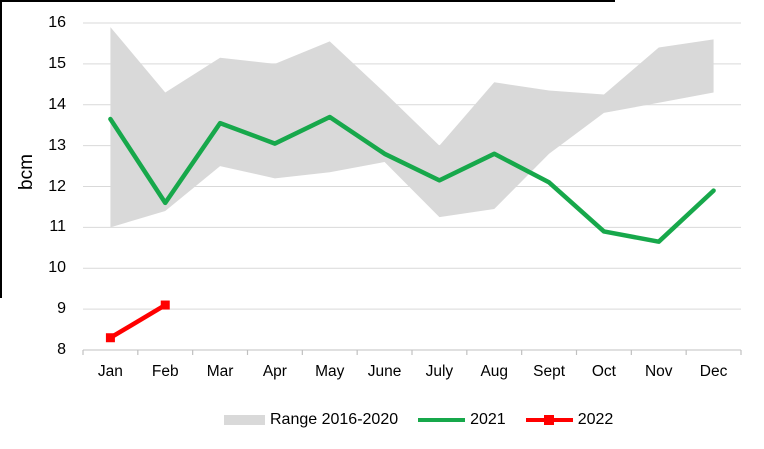  What do you see at coordinates (658, 371) in the screenshot?
I see `x-tick-label: Nov` at bounding box center [658, 371].